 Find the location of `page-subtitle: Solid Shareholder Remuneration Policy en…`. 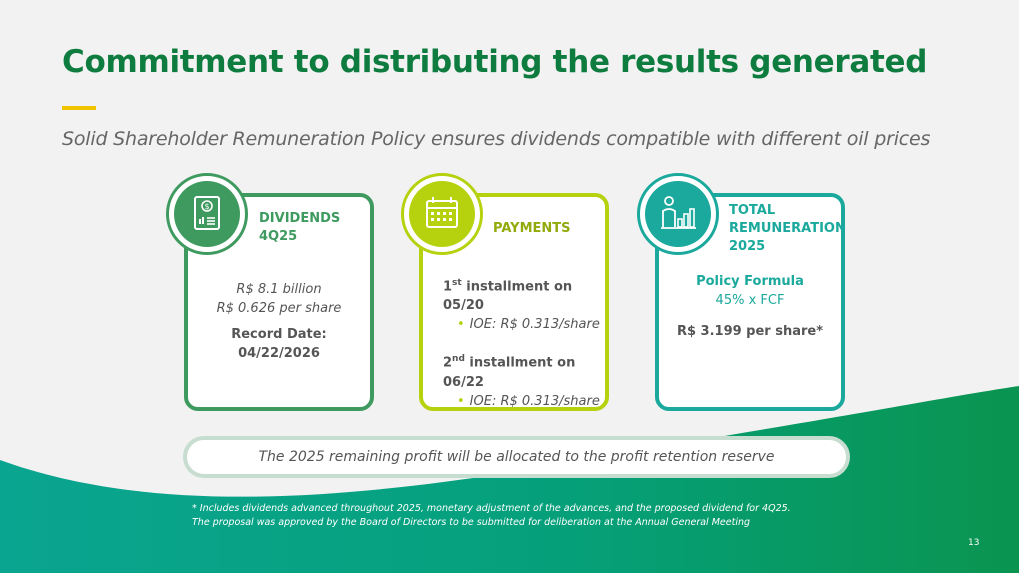

page-subtitle: Solid Shareholder Remuneration Policy en… is located at coordinates (496, 139).